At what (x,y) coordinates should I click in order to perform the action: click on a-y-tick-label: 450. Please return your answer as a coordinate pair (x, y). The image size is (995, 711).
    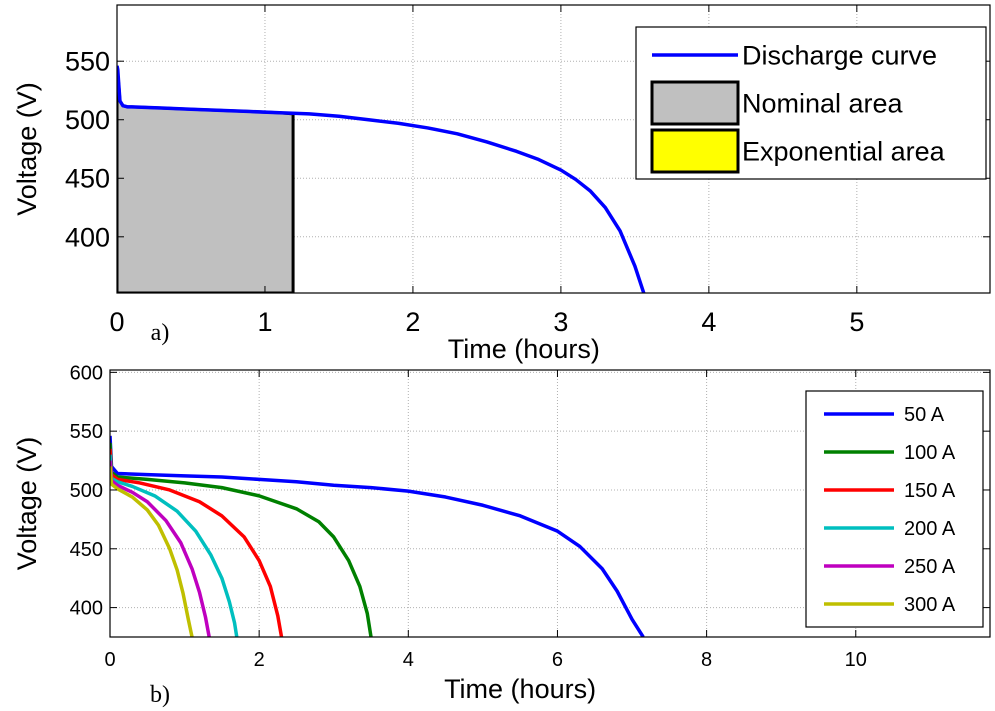
    Looking at the image, I should click on (87, 179).